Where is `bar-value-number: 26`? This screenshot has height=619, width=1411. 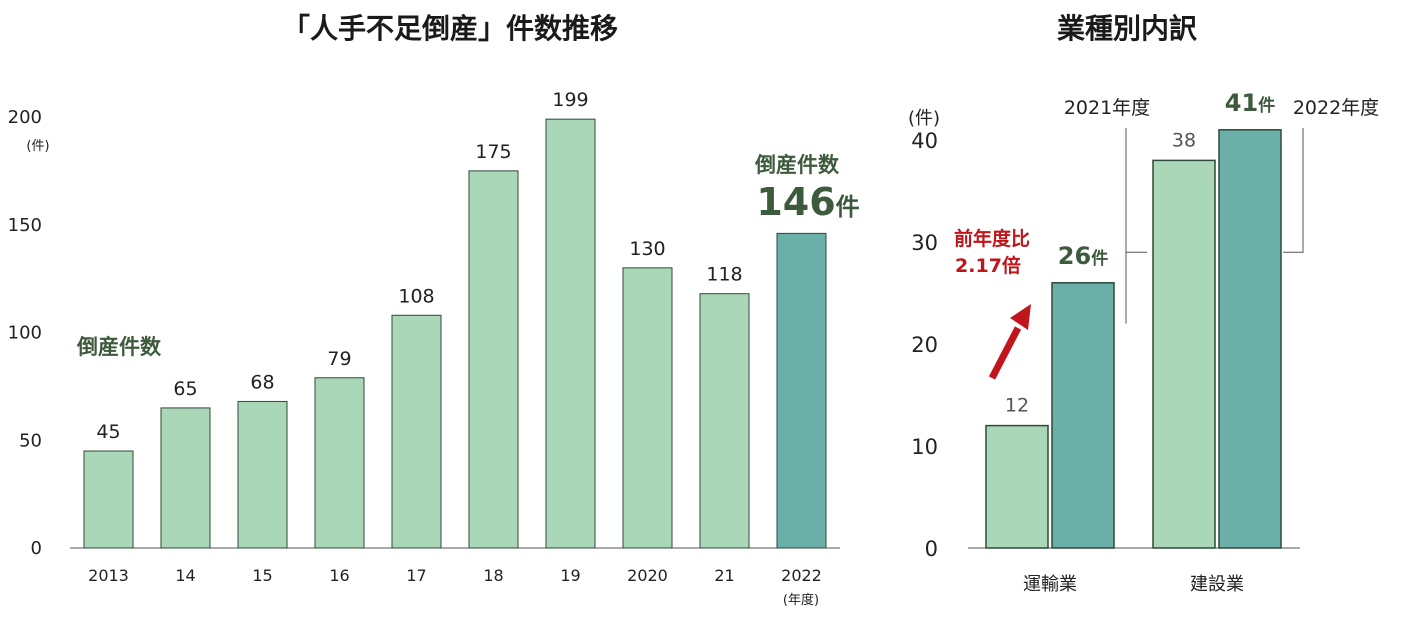 bar-value-number: 26 is located at coordinates (1074, 256).